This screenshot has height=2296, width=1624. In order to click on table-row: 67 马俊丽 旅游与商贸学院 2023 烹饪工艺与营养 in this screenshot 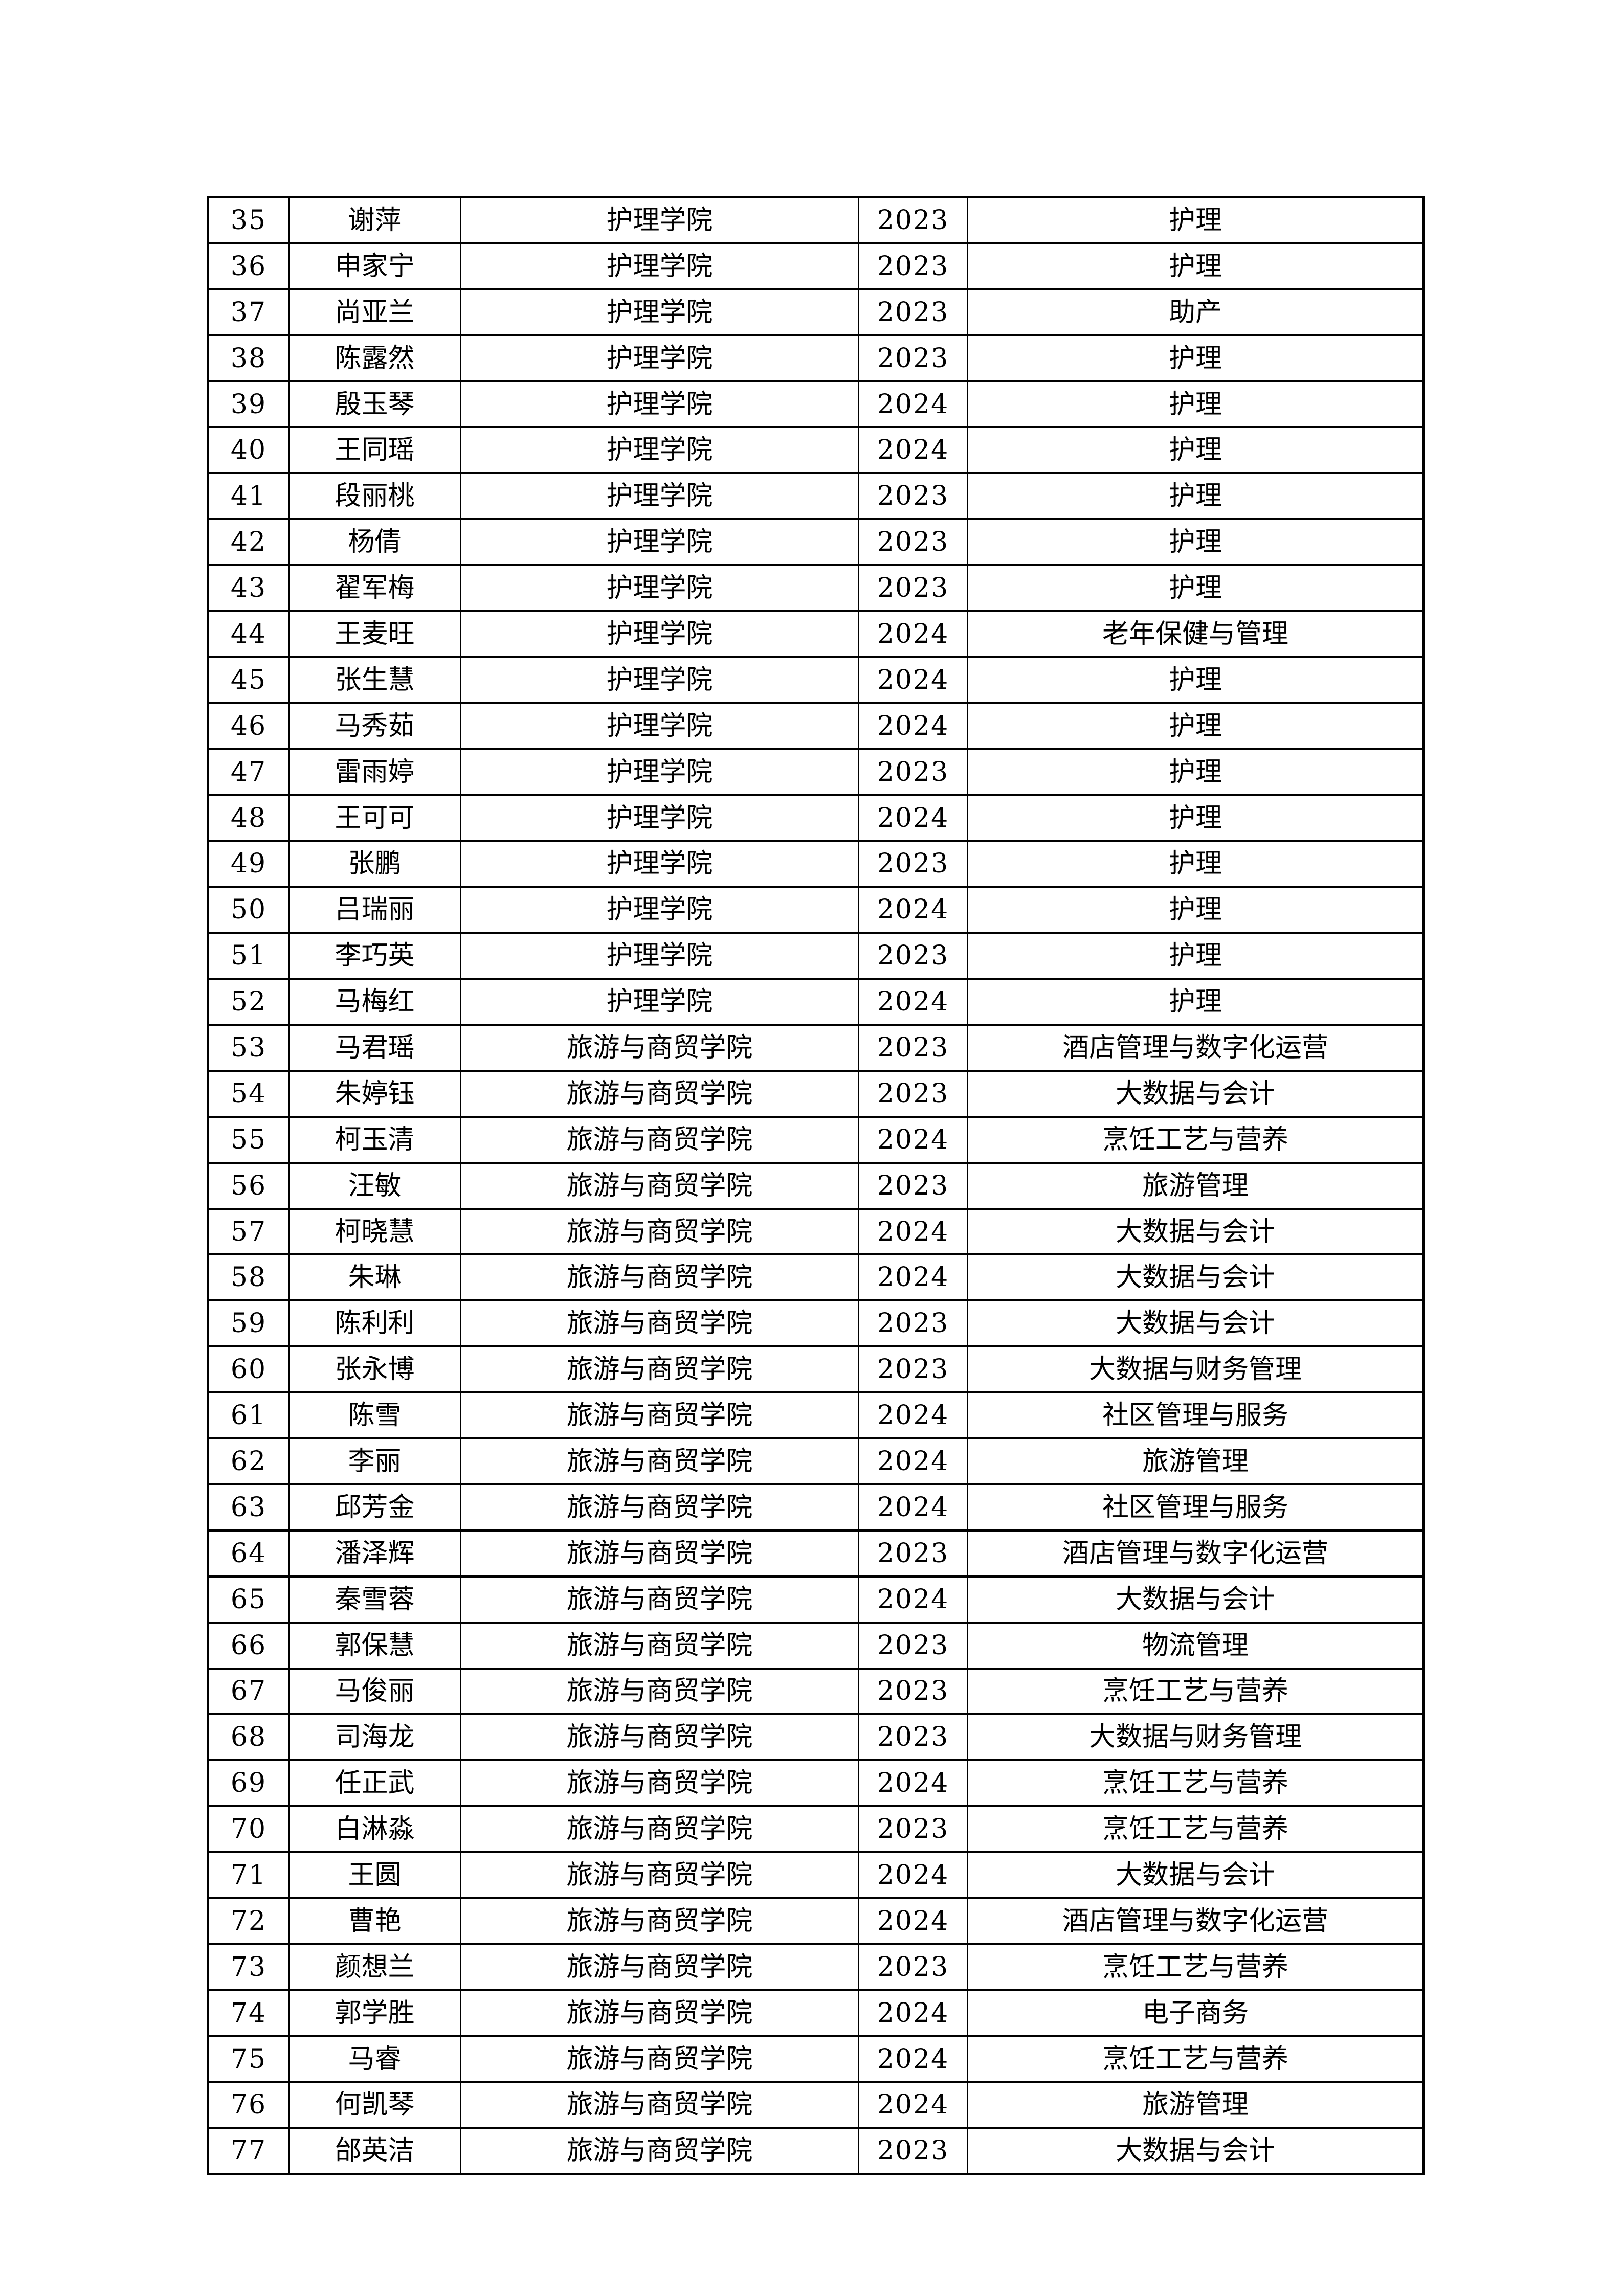, I will do `click(816, 1692)`.